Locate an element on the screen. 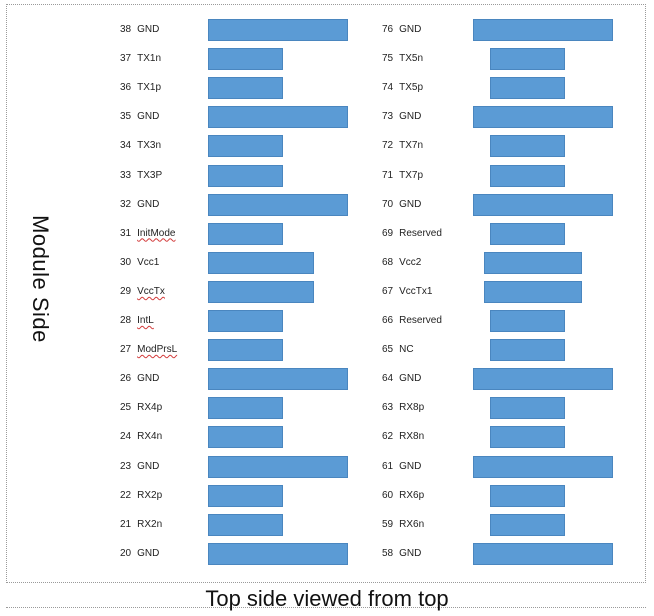 This screenshot has height=616, width=654. pin-label: 37 TX1n is located at coordinates (140, 59).